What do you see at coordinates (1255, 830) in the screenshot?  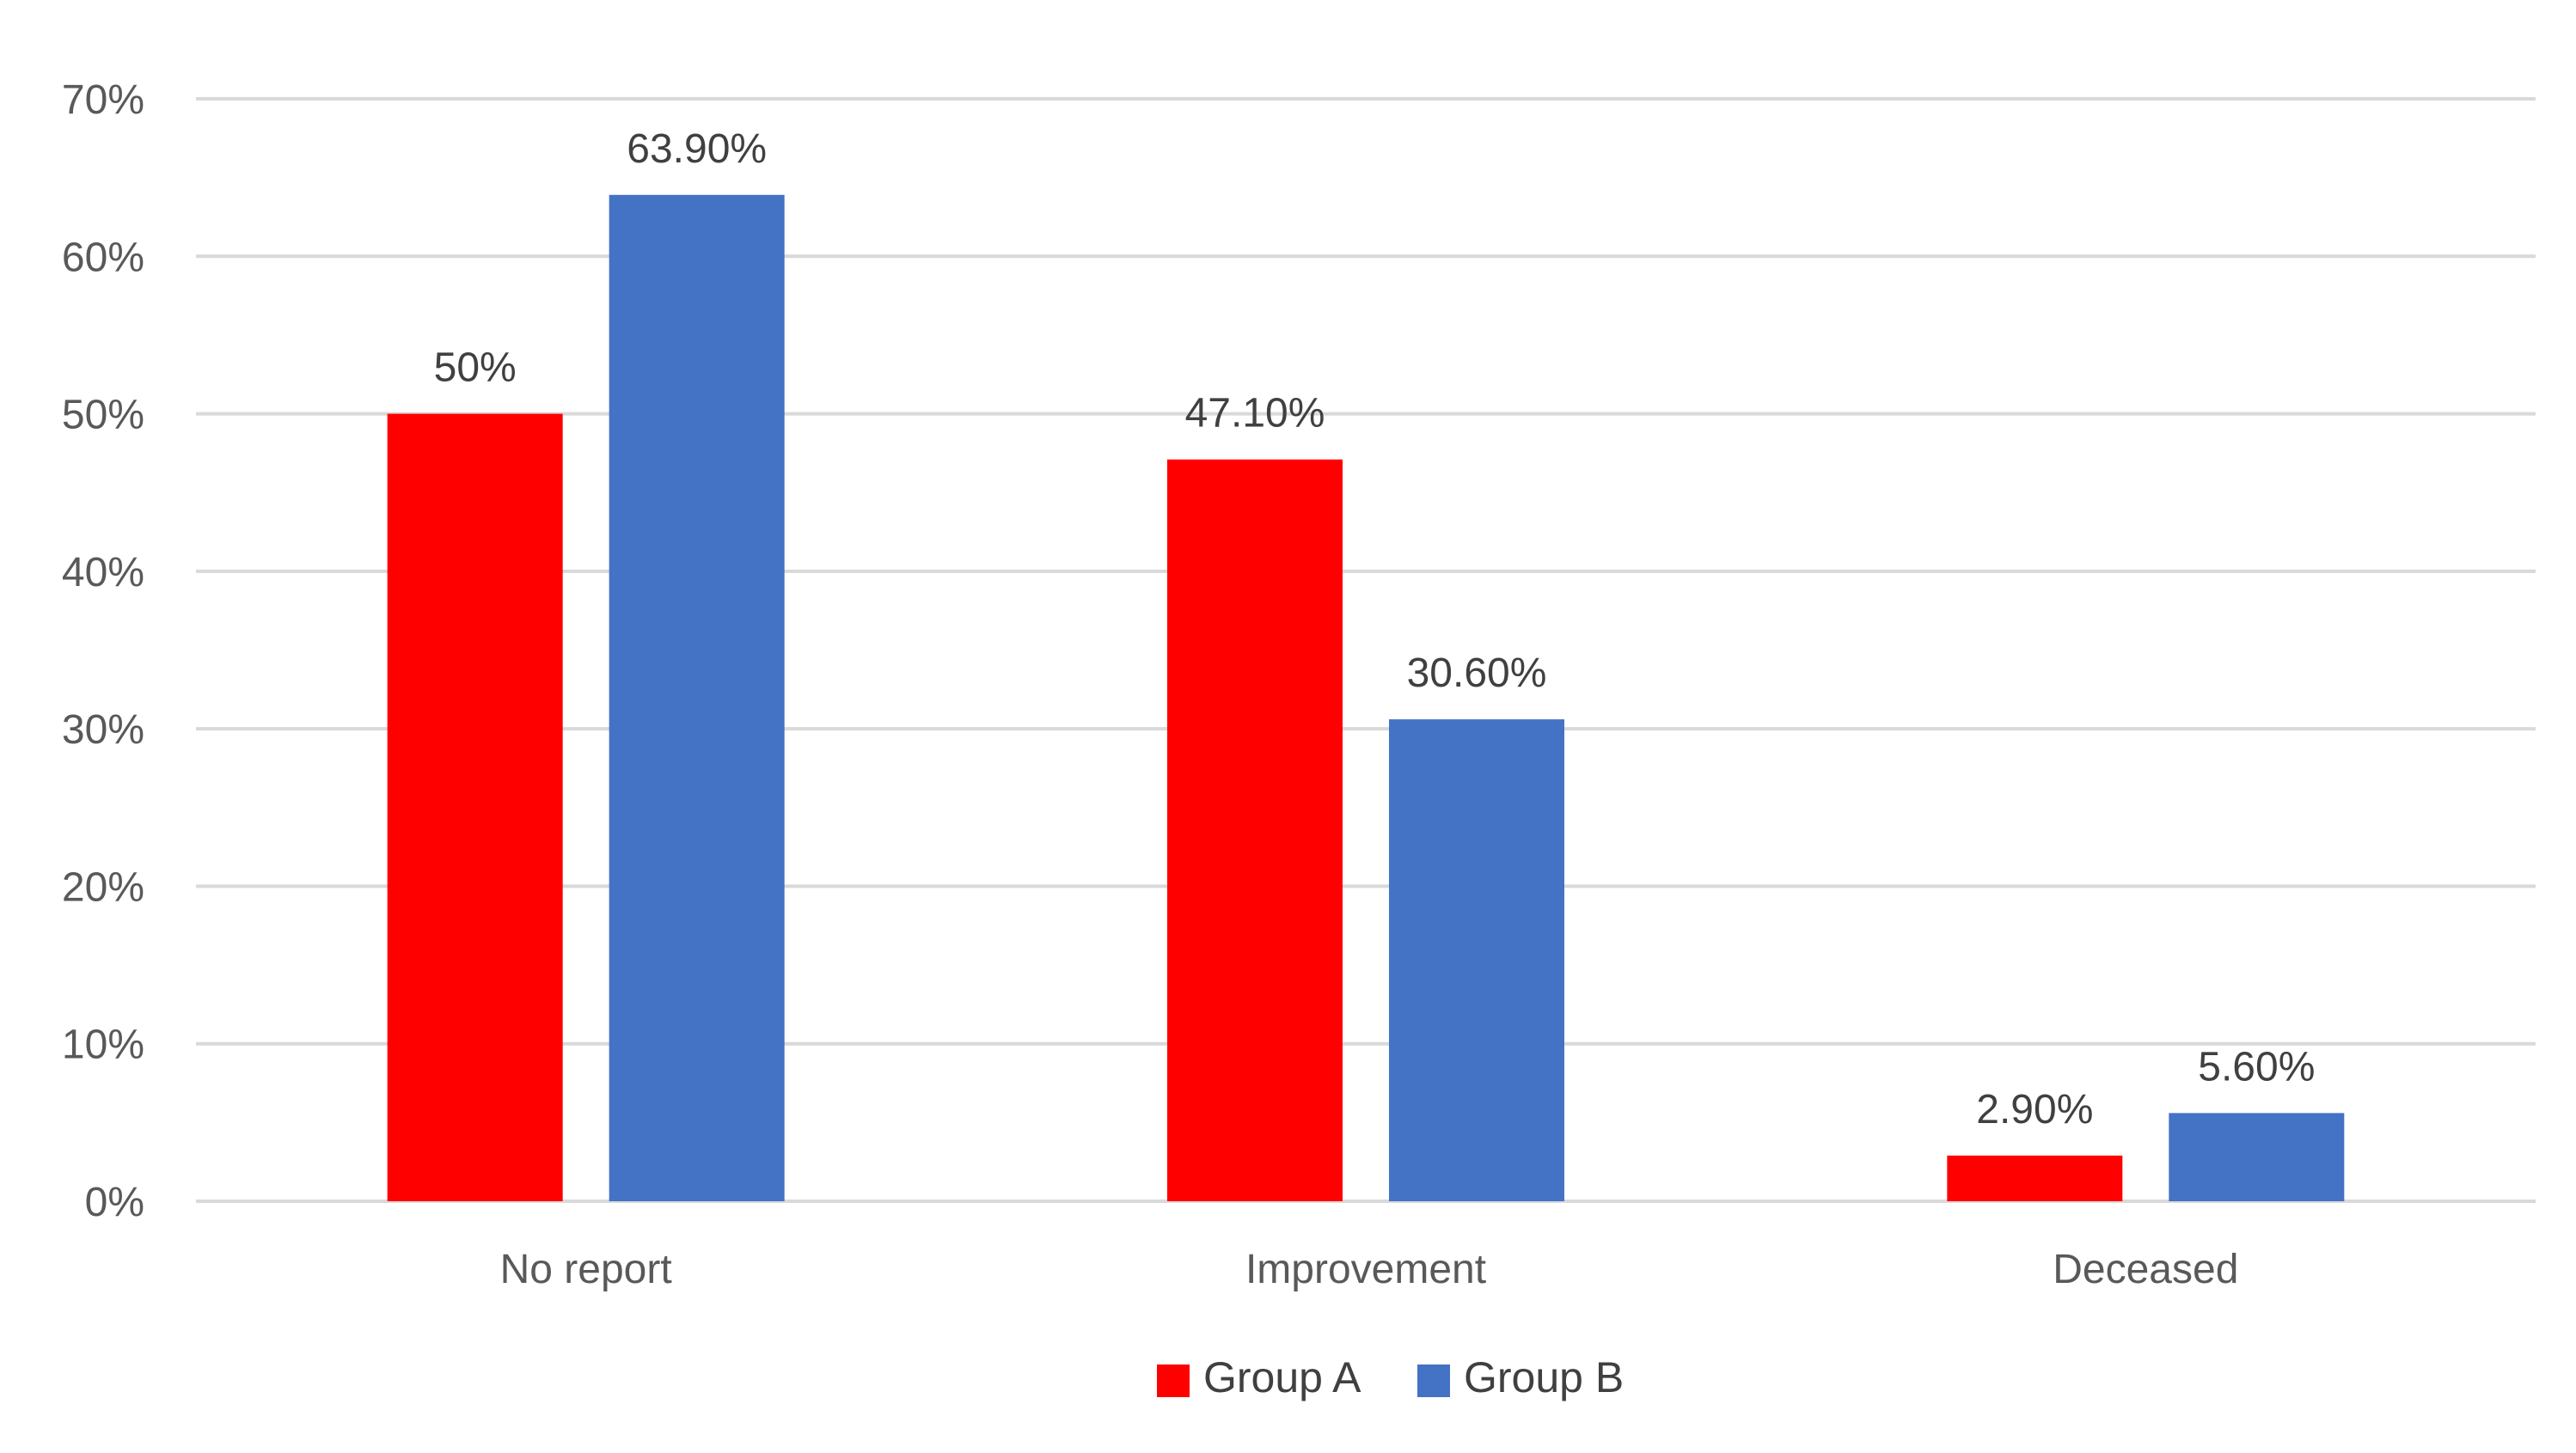 I see `bar-group-a-improvement` at bounding box center [1255, 830].